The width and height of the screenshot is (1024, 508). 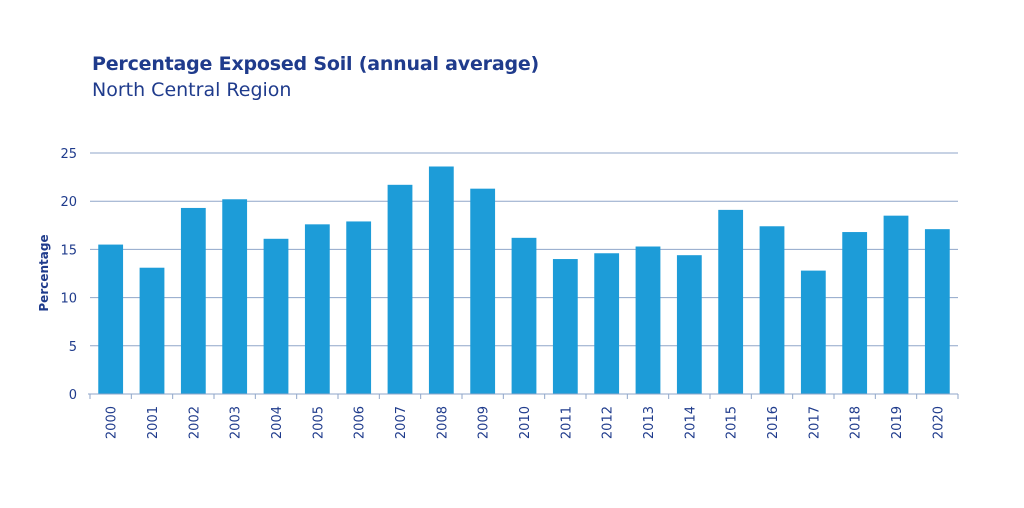 What do you see at coordinates (856, 422) in the screenshot?
I see `x-tick-2018: 2018` at bounding box center [856, 422].